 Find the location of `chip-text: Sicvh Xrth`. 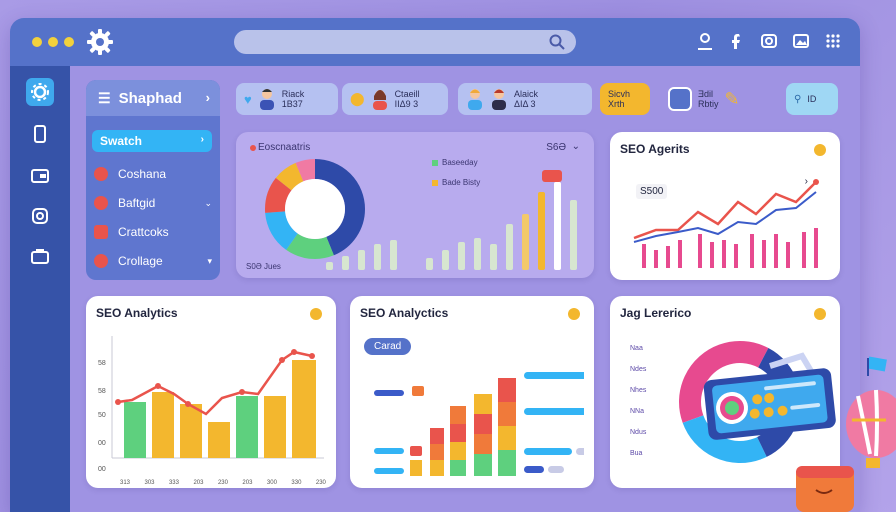

chip-text: Sicvh Xrth is located at coordinates (619, 99).